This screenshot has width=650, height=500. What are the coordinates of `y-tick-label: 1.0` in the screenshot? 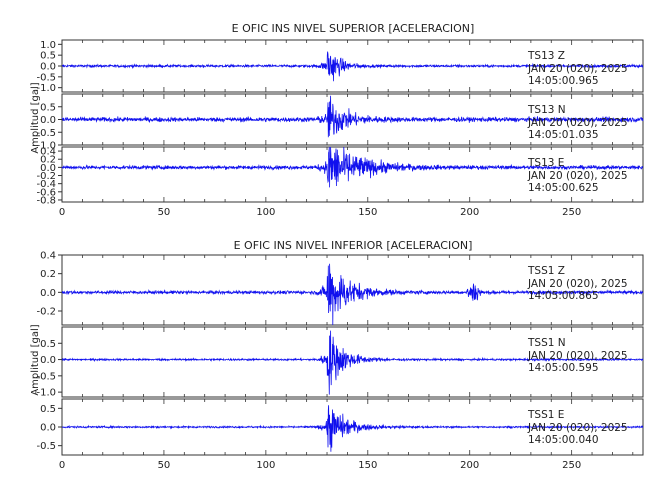 It's located at (48, 45).